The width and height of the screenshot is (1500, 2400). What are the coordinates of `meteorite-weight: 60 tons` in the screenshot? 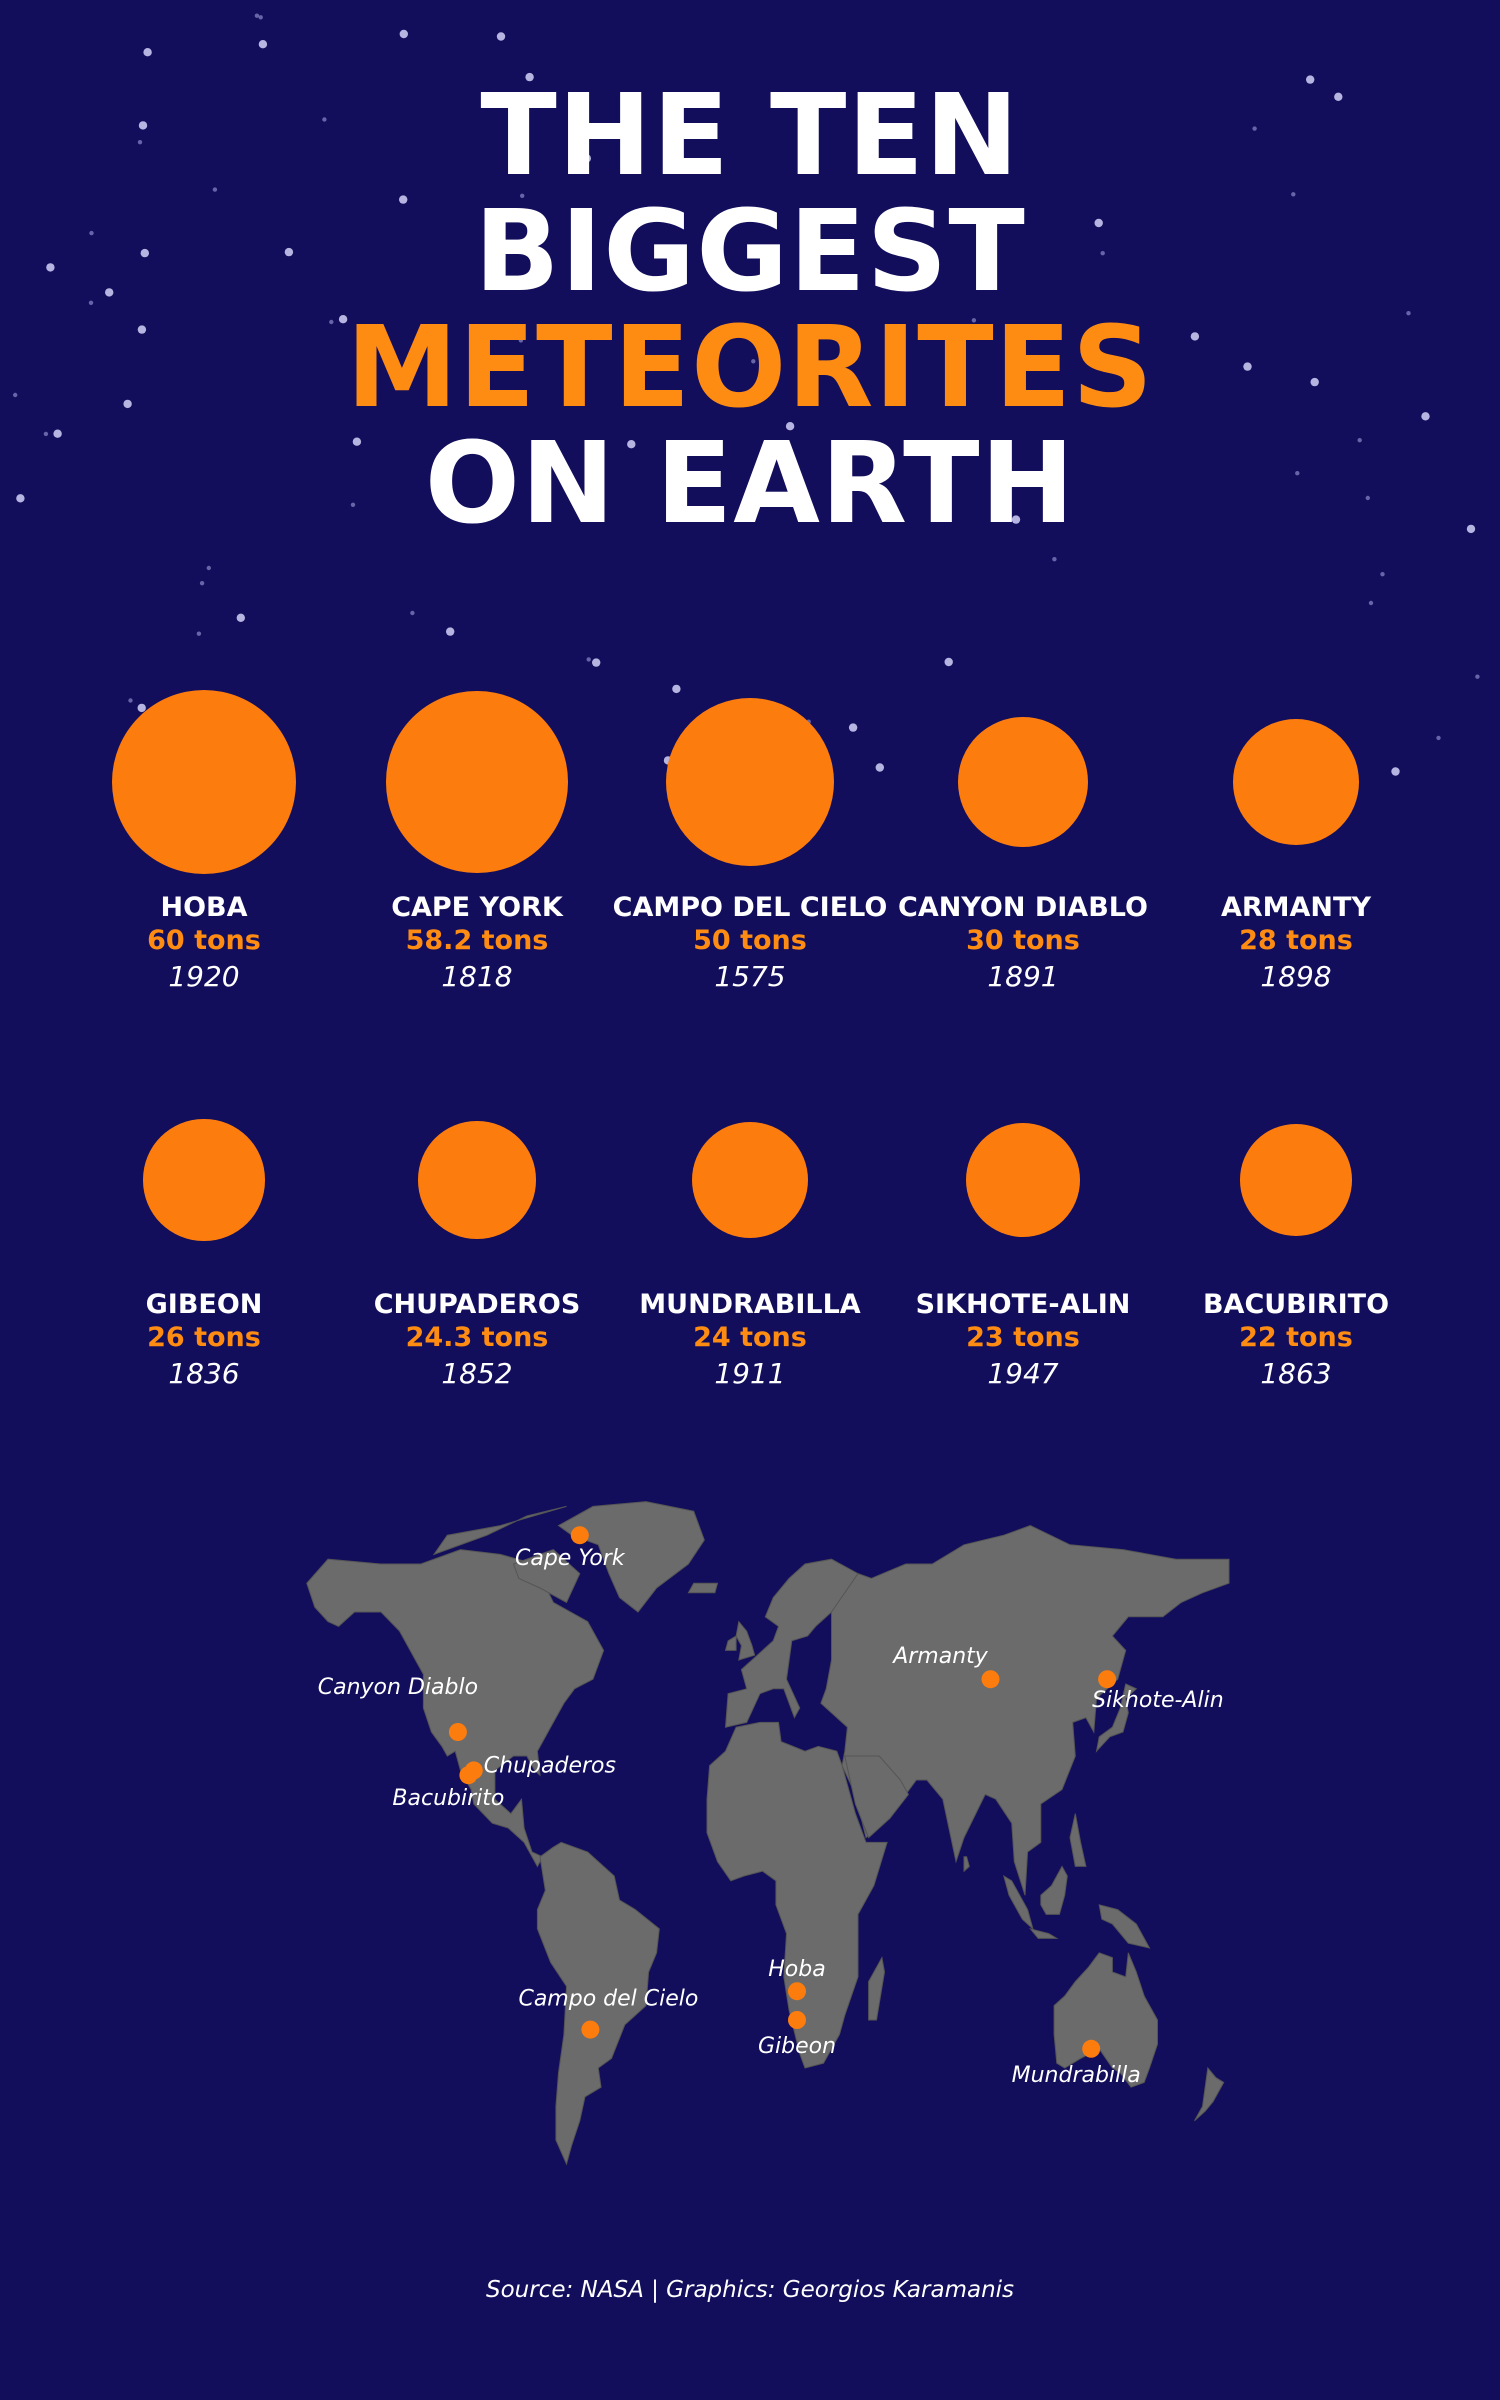 It's located at (204, 940).